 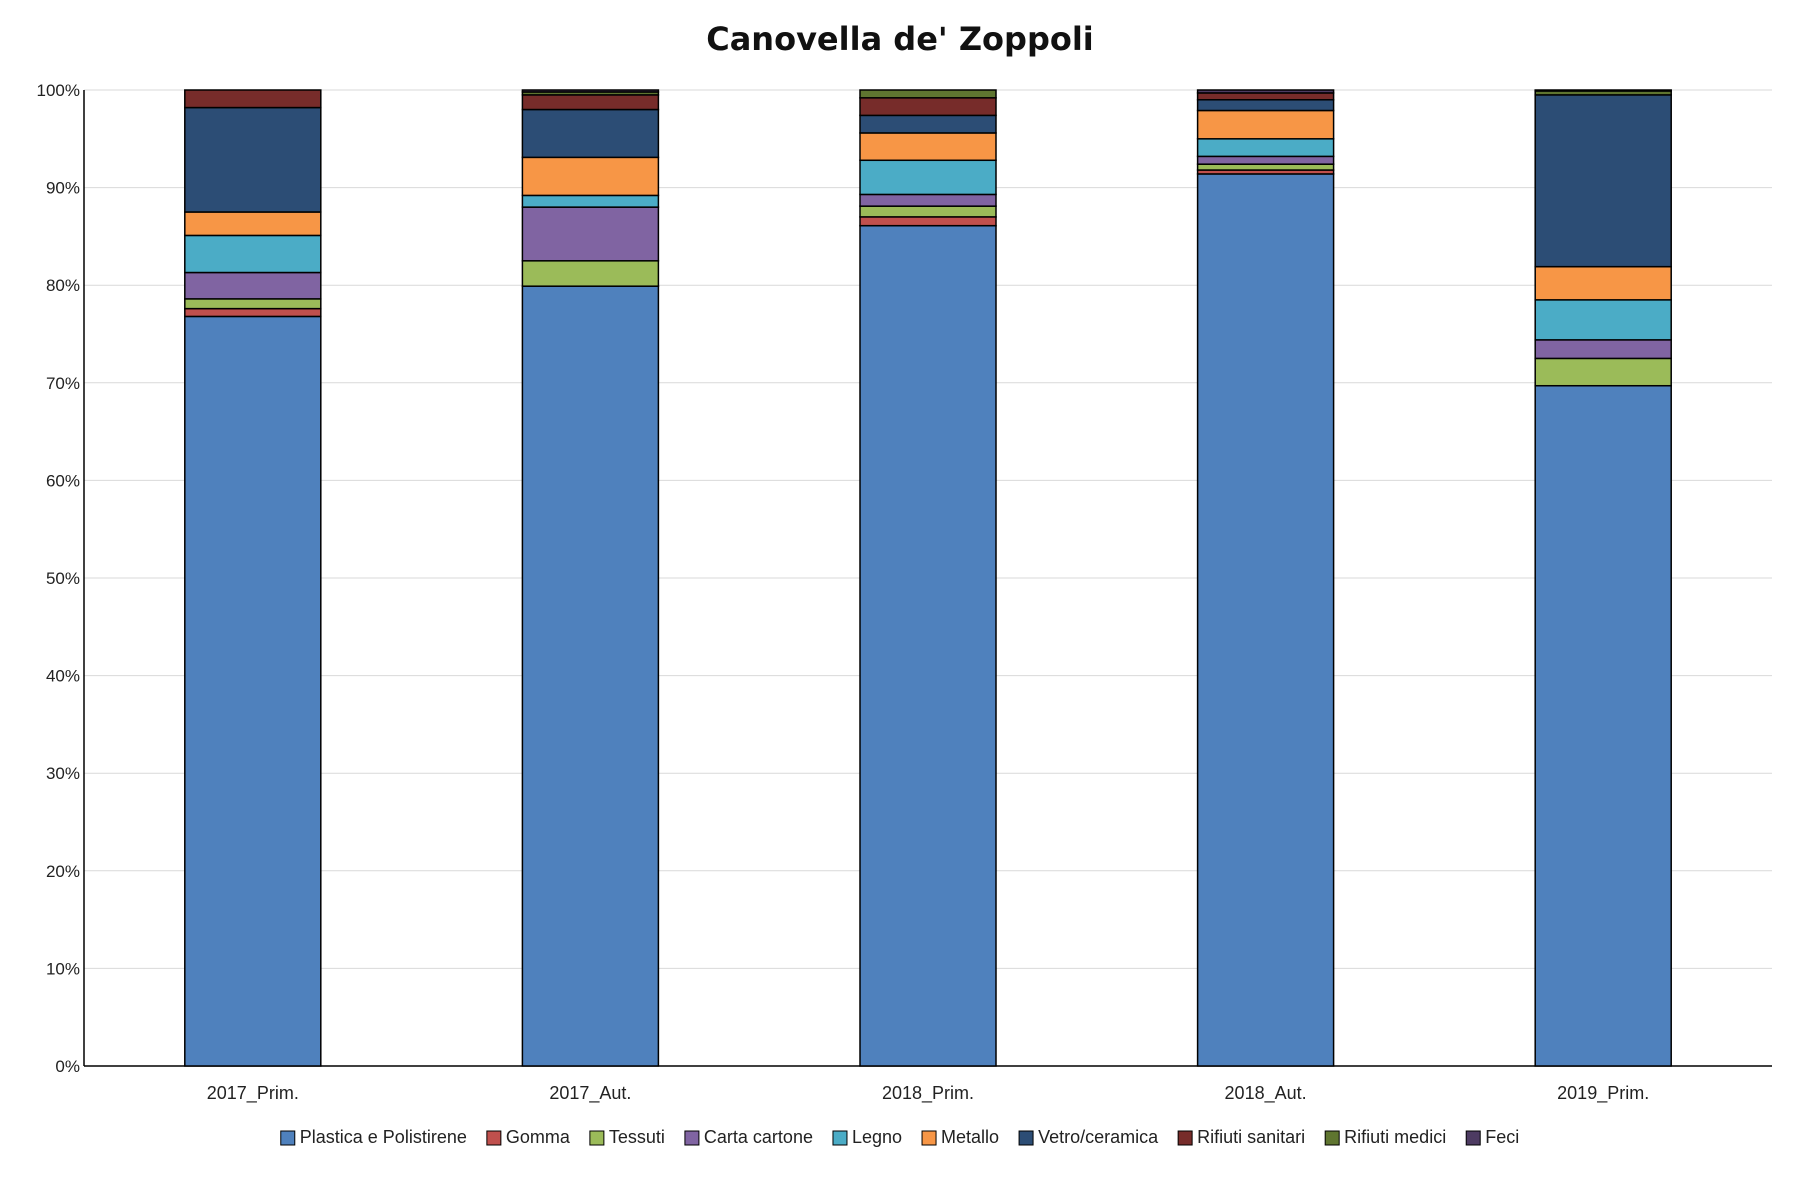 I want to click on legend-item: Vetro/ceramica, so click(x=1088, y=1137).